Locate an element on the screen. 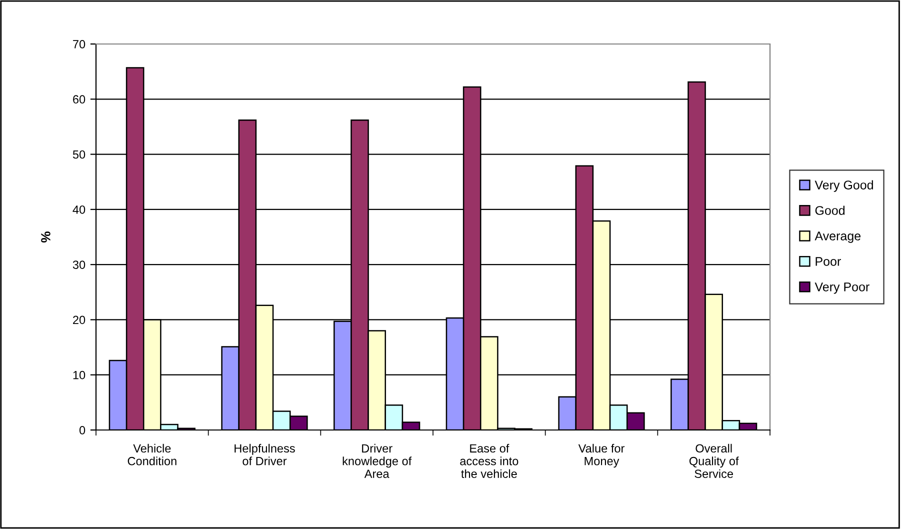  y-tick-label: 30 is located at coordinates (79, 264).